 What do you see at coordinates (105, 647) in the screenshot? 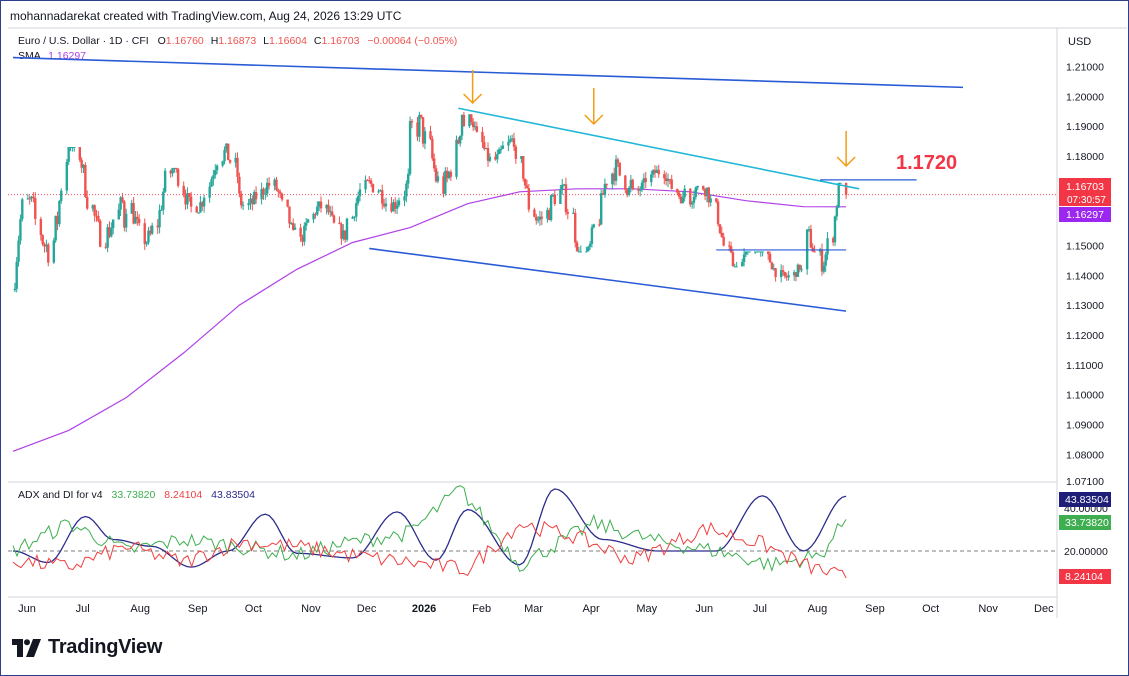
I see `brand-name: TradingView` at bounding box center [105, 647].